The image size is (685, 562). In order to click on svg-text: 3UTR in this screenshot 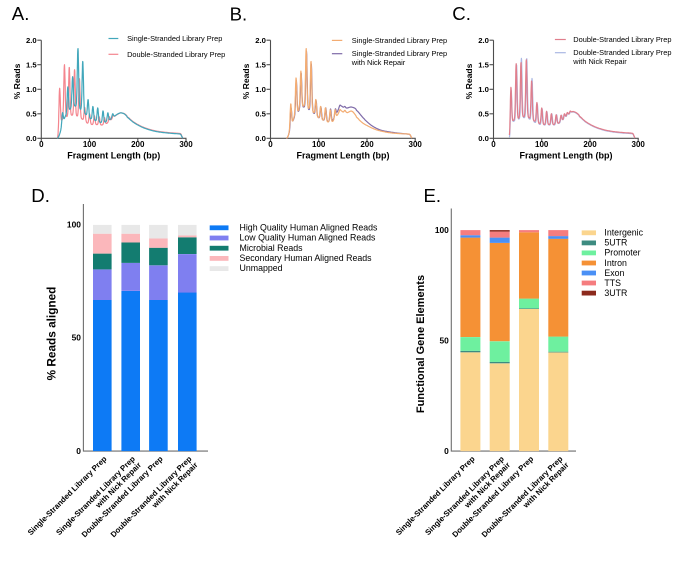, I will do `click(615, 293)`.